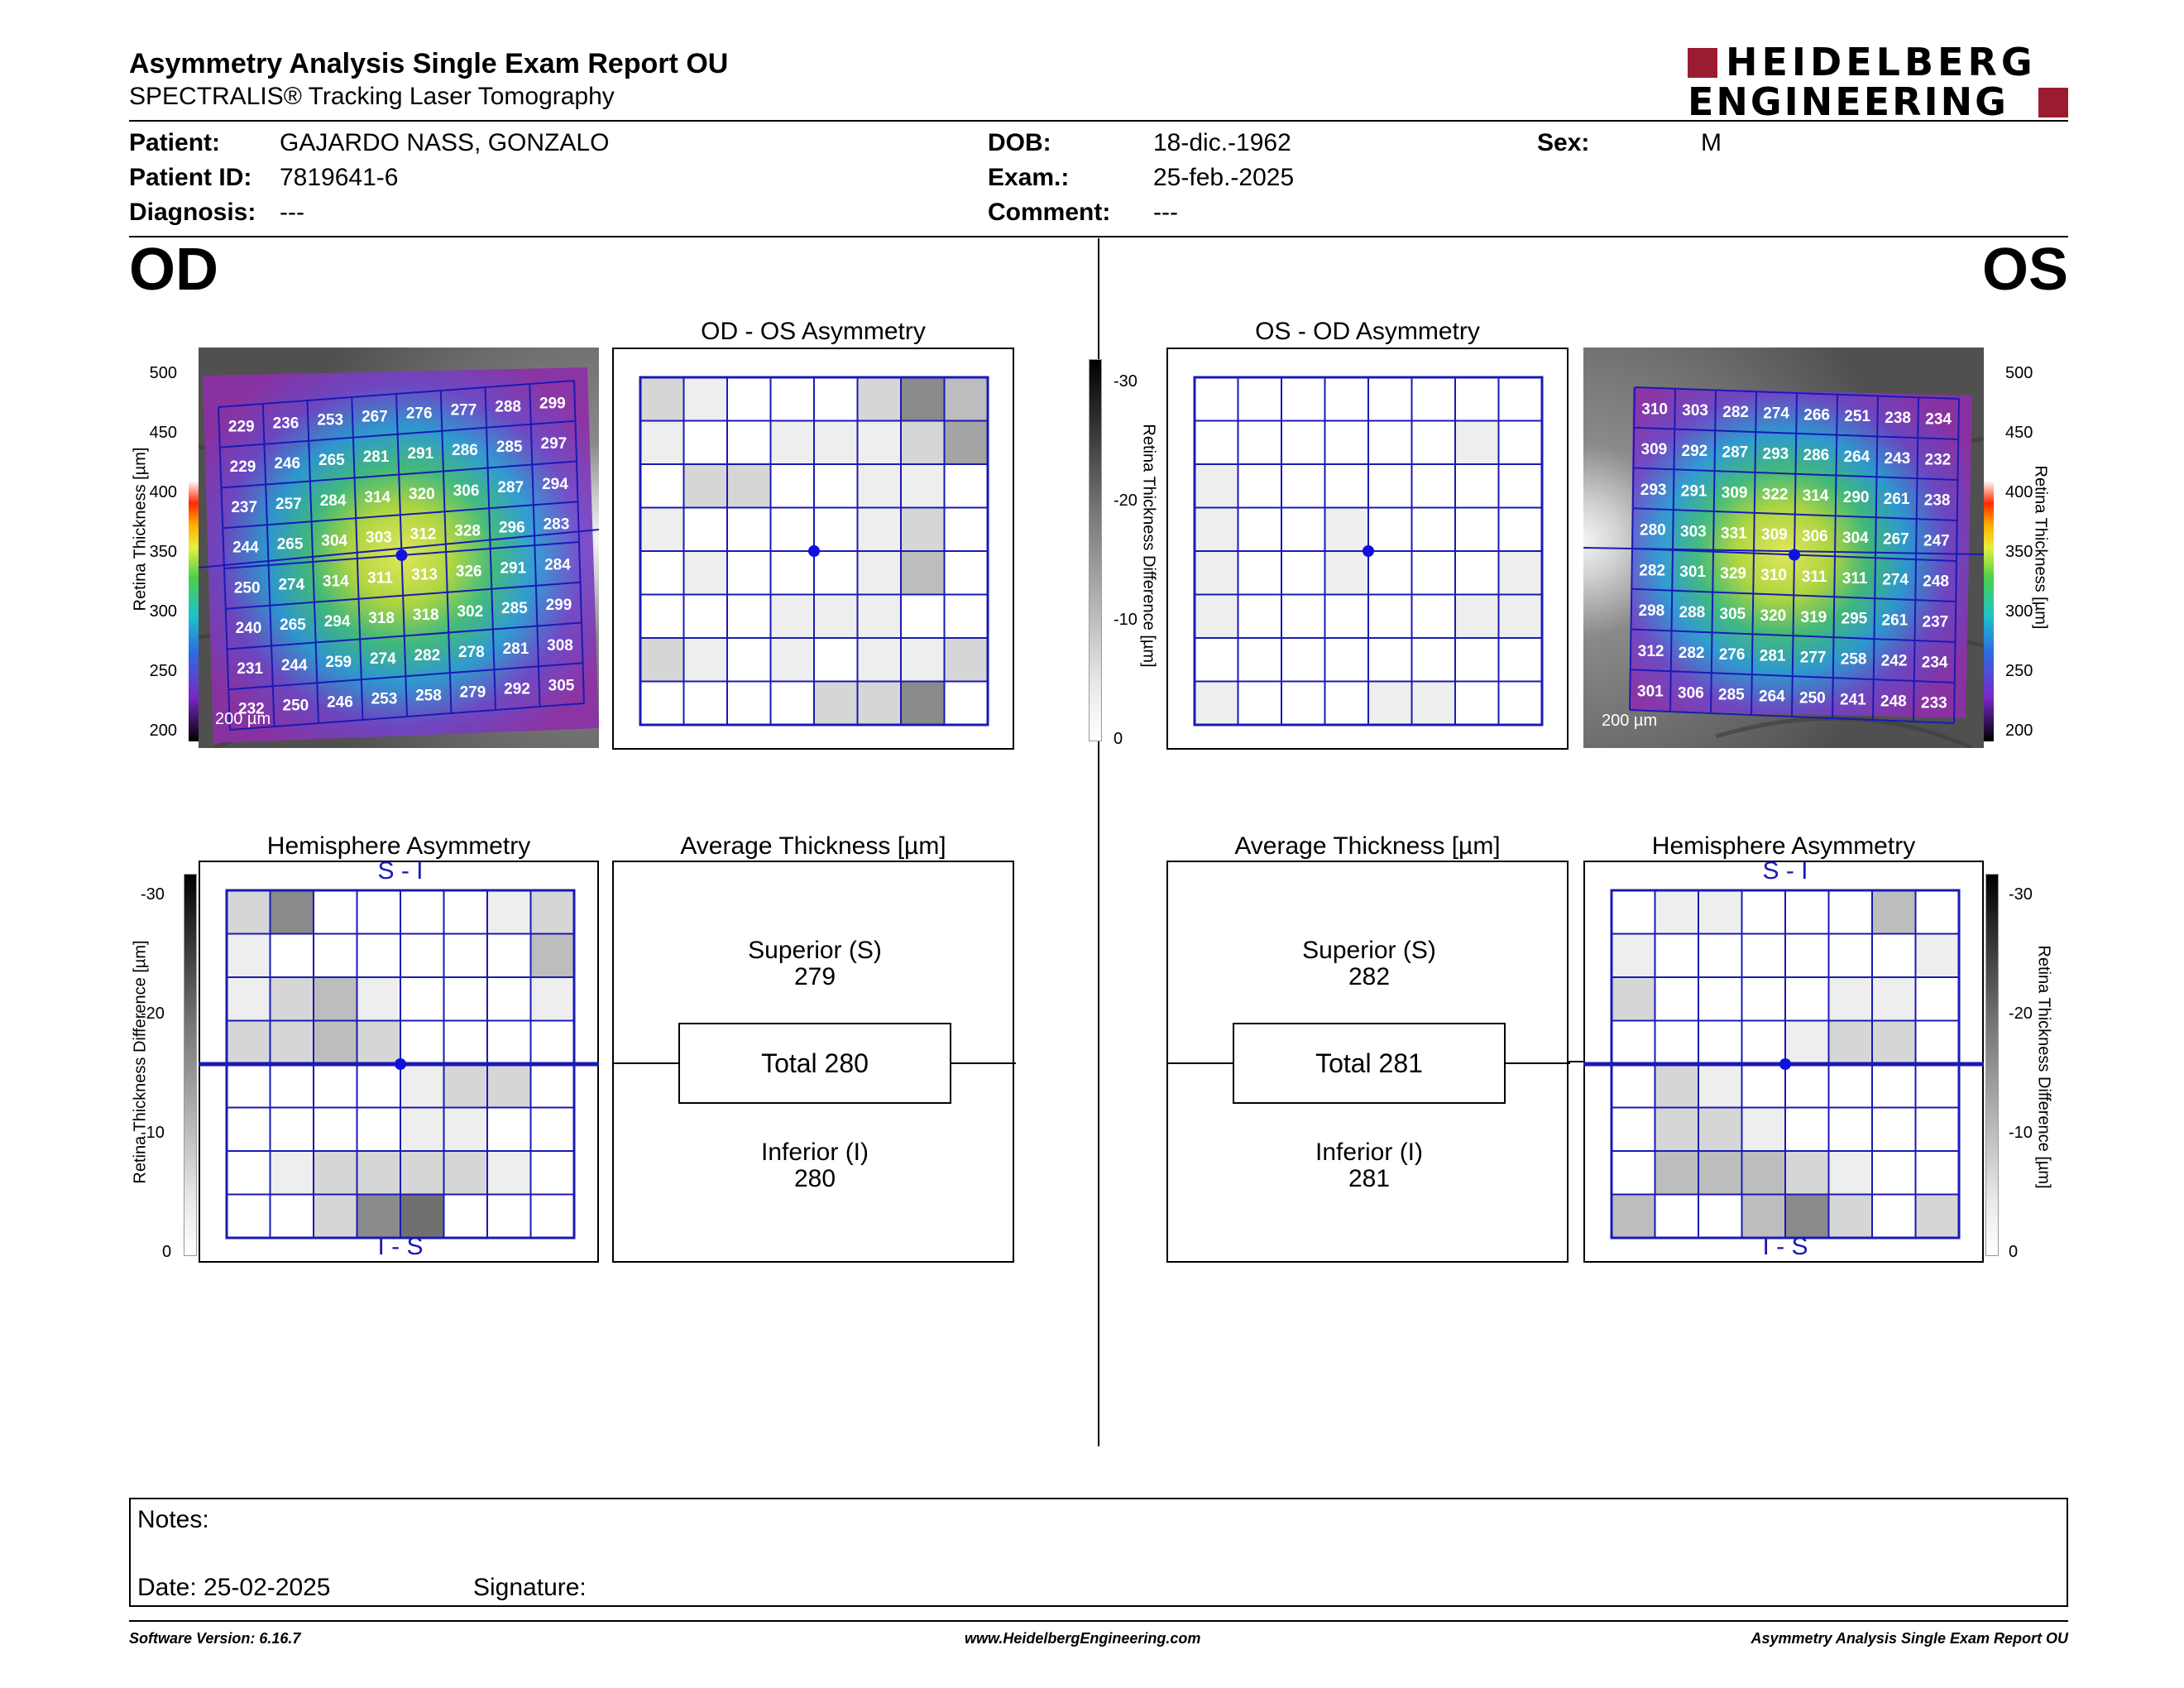 The height and width of the screenshot is (1688, 2184). I want to click on od-hemi-top-label: S - I, so click(400, 871).